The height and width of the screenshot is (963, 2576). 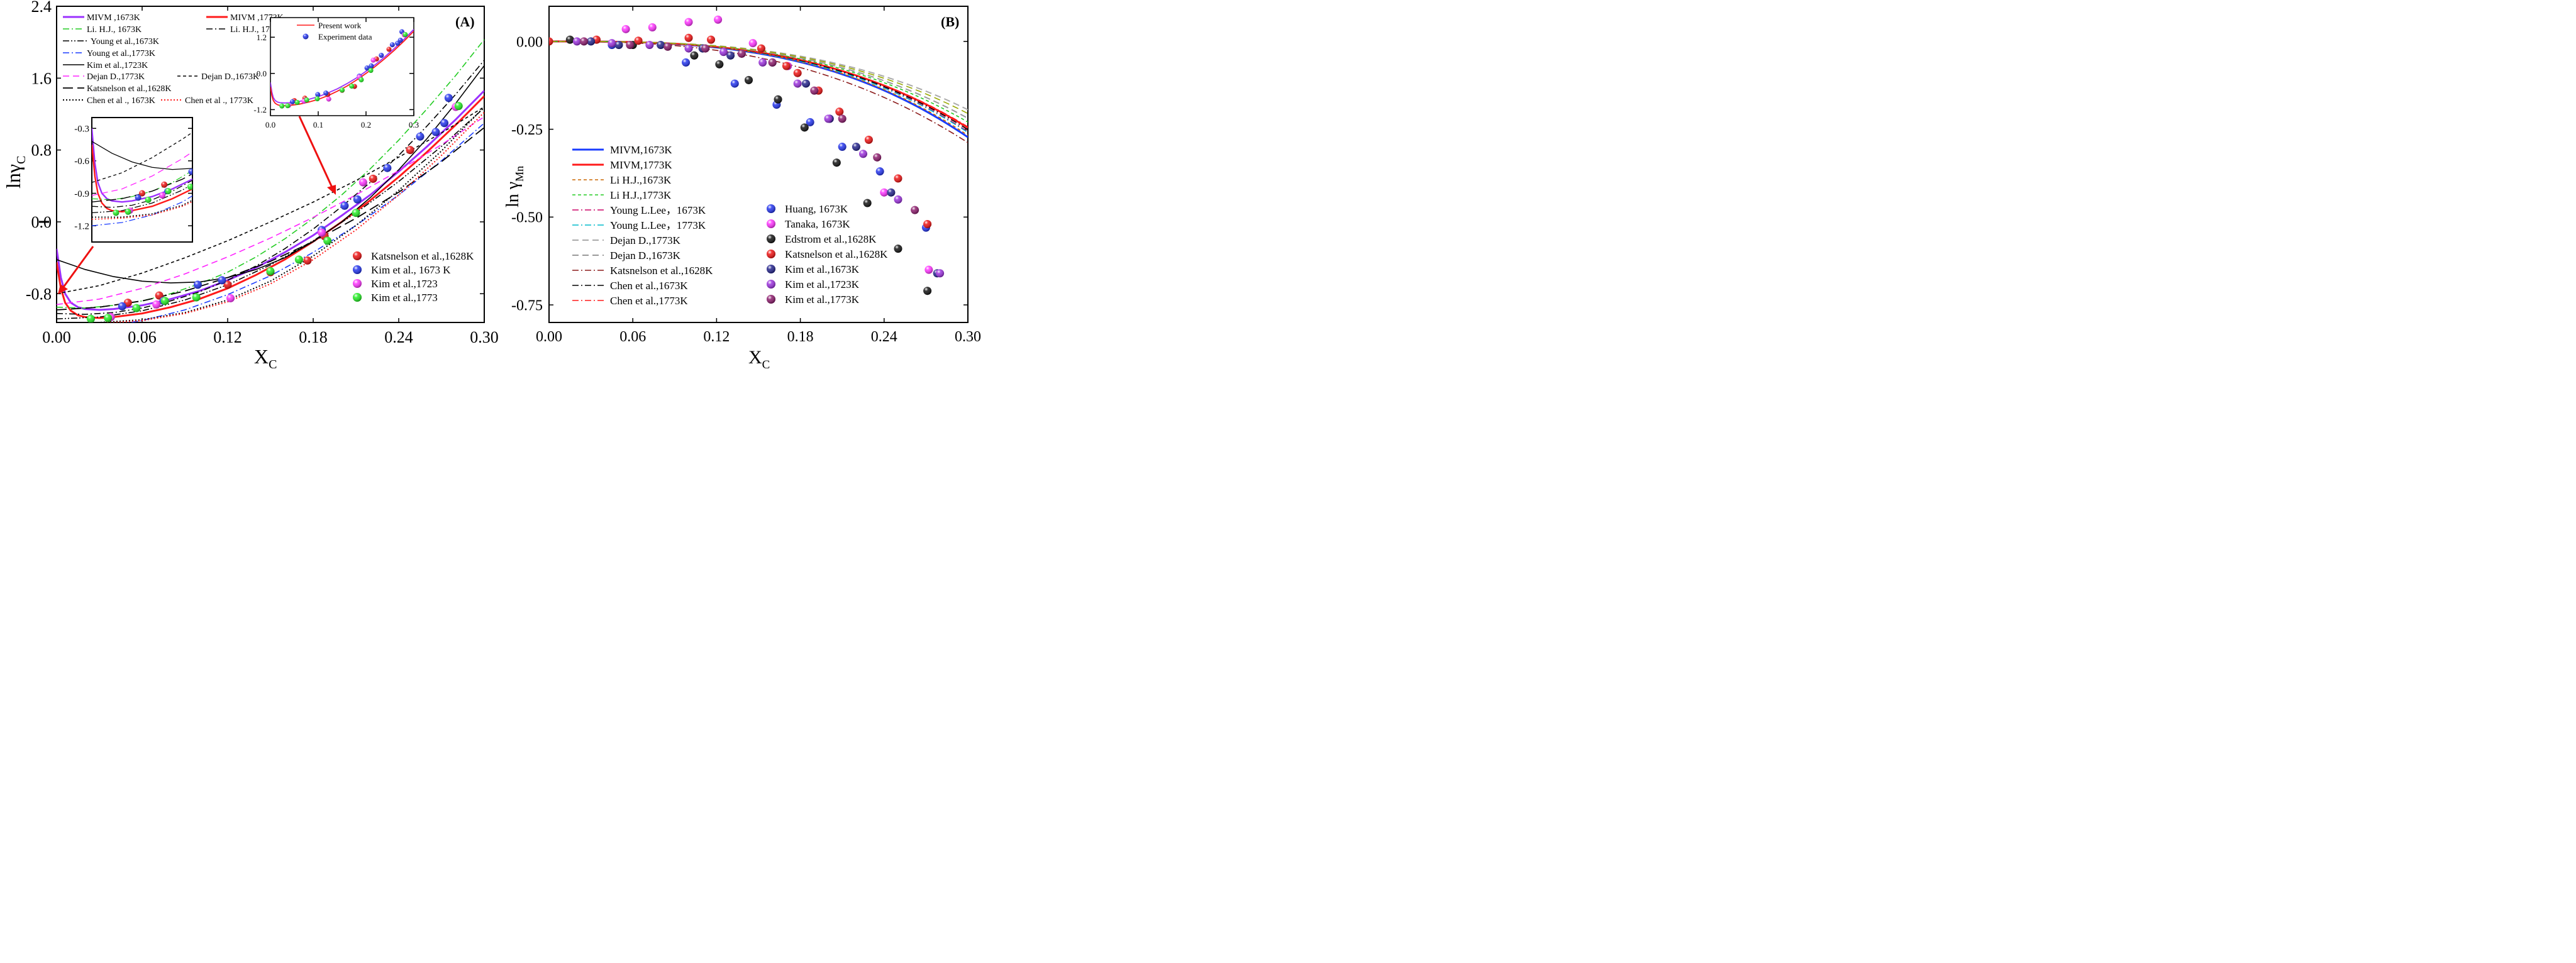 What do you see at coordinates (81, 226) in the screenshot?
I see `y-tick-label: -1.2` at bounding box center [81, 226].